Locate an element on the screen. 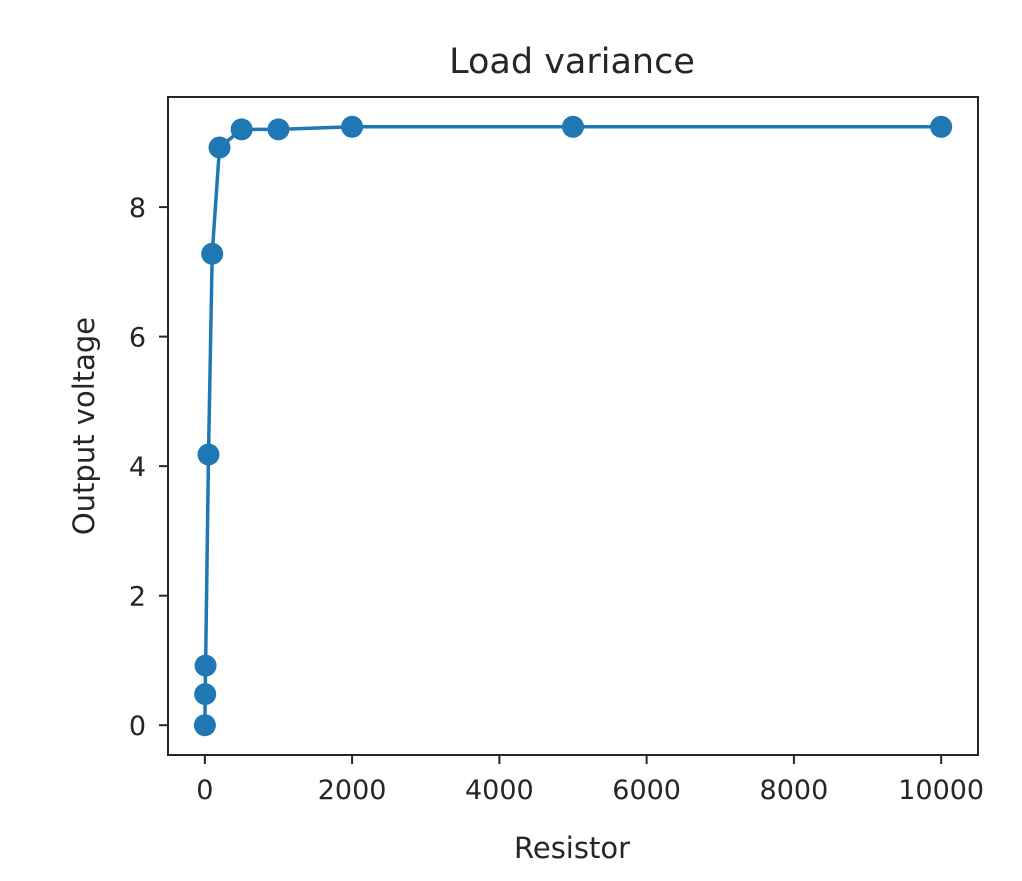  y-tick-label: 0 is located at coordinates (137, 726).